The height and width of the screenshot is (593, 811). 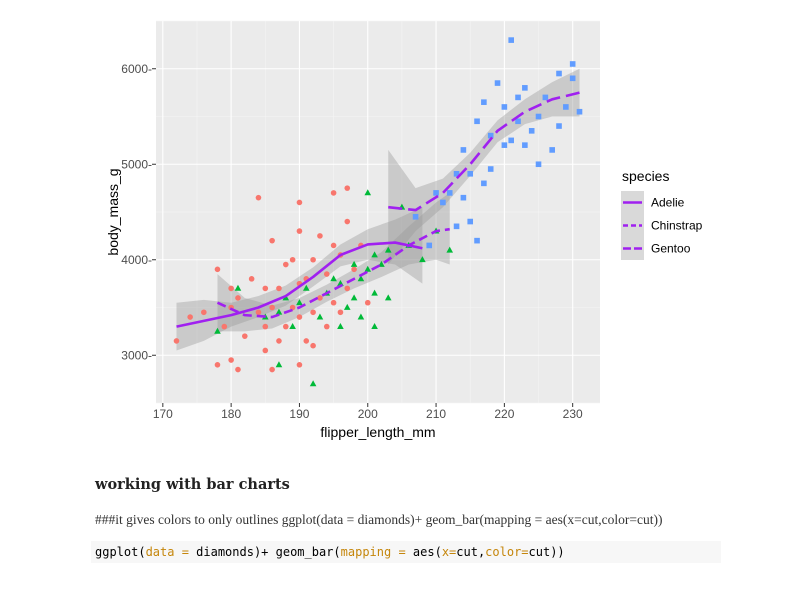 I want to click on legend-label: Gentoo, so click(x=671, y=249).